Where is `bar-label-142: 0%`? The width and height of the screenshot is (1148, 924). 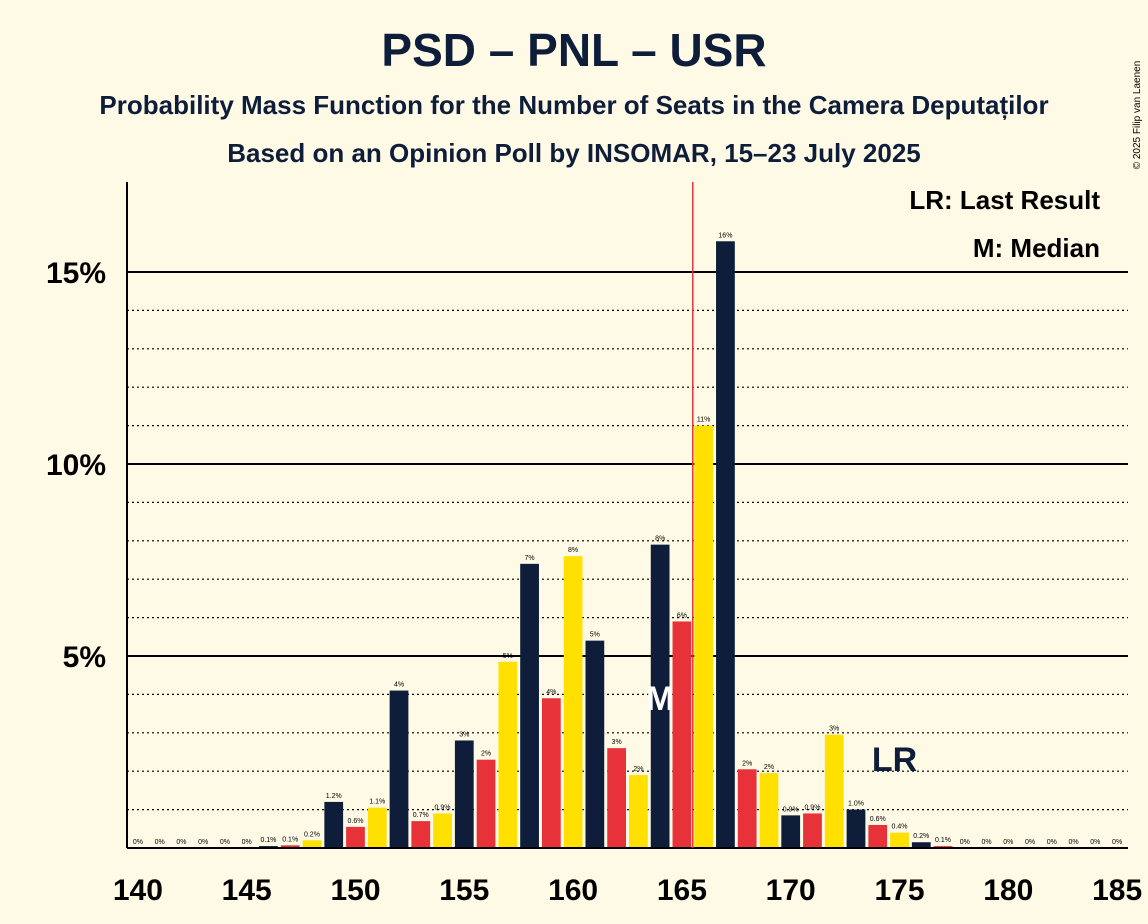 bar-label-142: 0% is located at coordinates (181, 842).